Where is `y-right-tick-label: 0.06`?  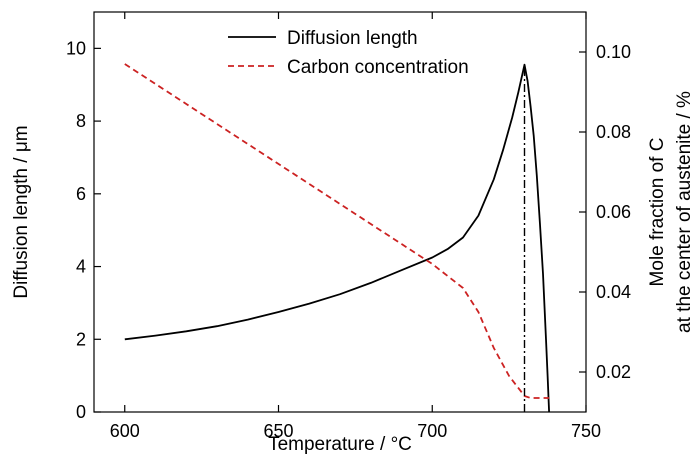
y-right-tick-label: 0.06 is located at coordinates (613, 212).